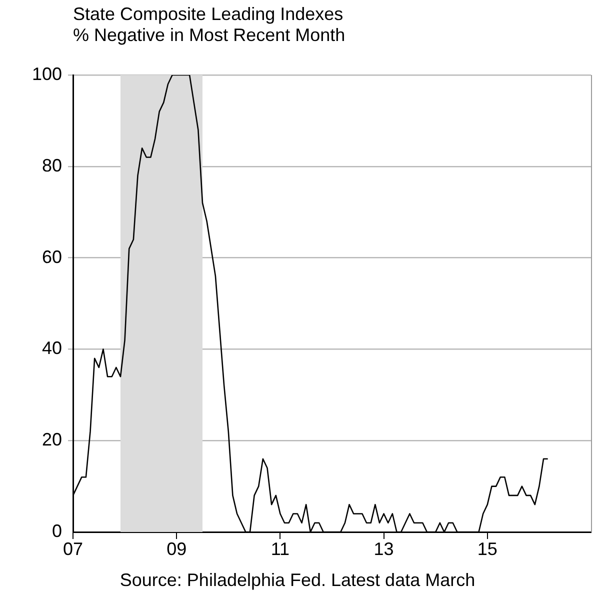 The height and width of the screenshot is (596, 595). What do you see at coordinates (47, 74) in the screenshot?
I see `y-tick-label: 100` at bounding box center [47, 74].